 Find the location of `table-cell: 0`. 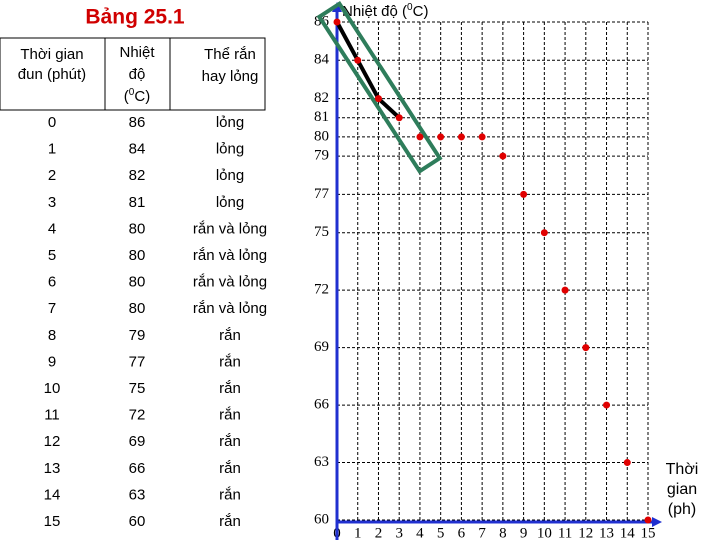

table-cell: 0 is located at coordinates (52, 122).